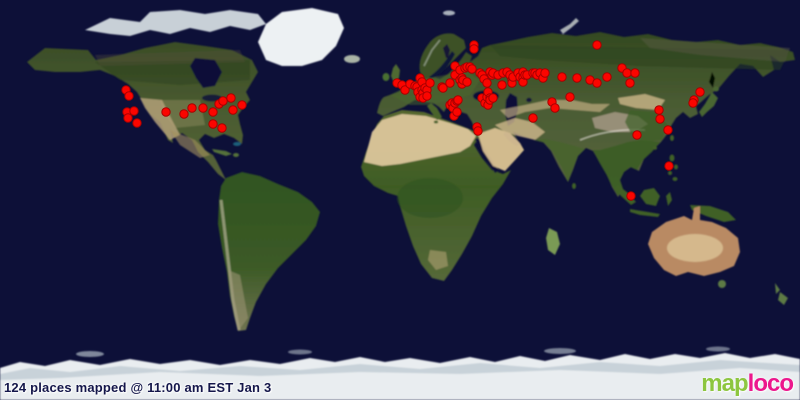  Describe the element at coordinates (430, 198) in the screenshot. I see `congo-forest` at that location.